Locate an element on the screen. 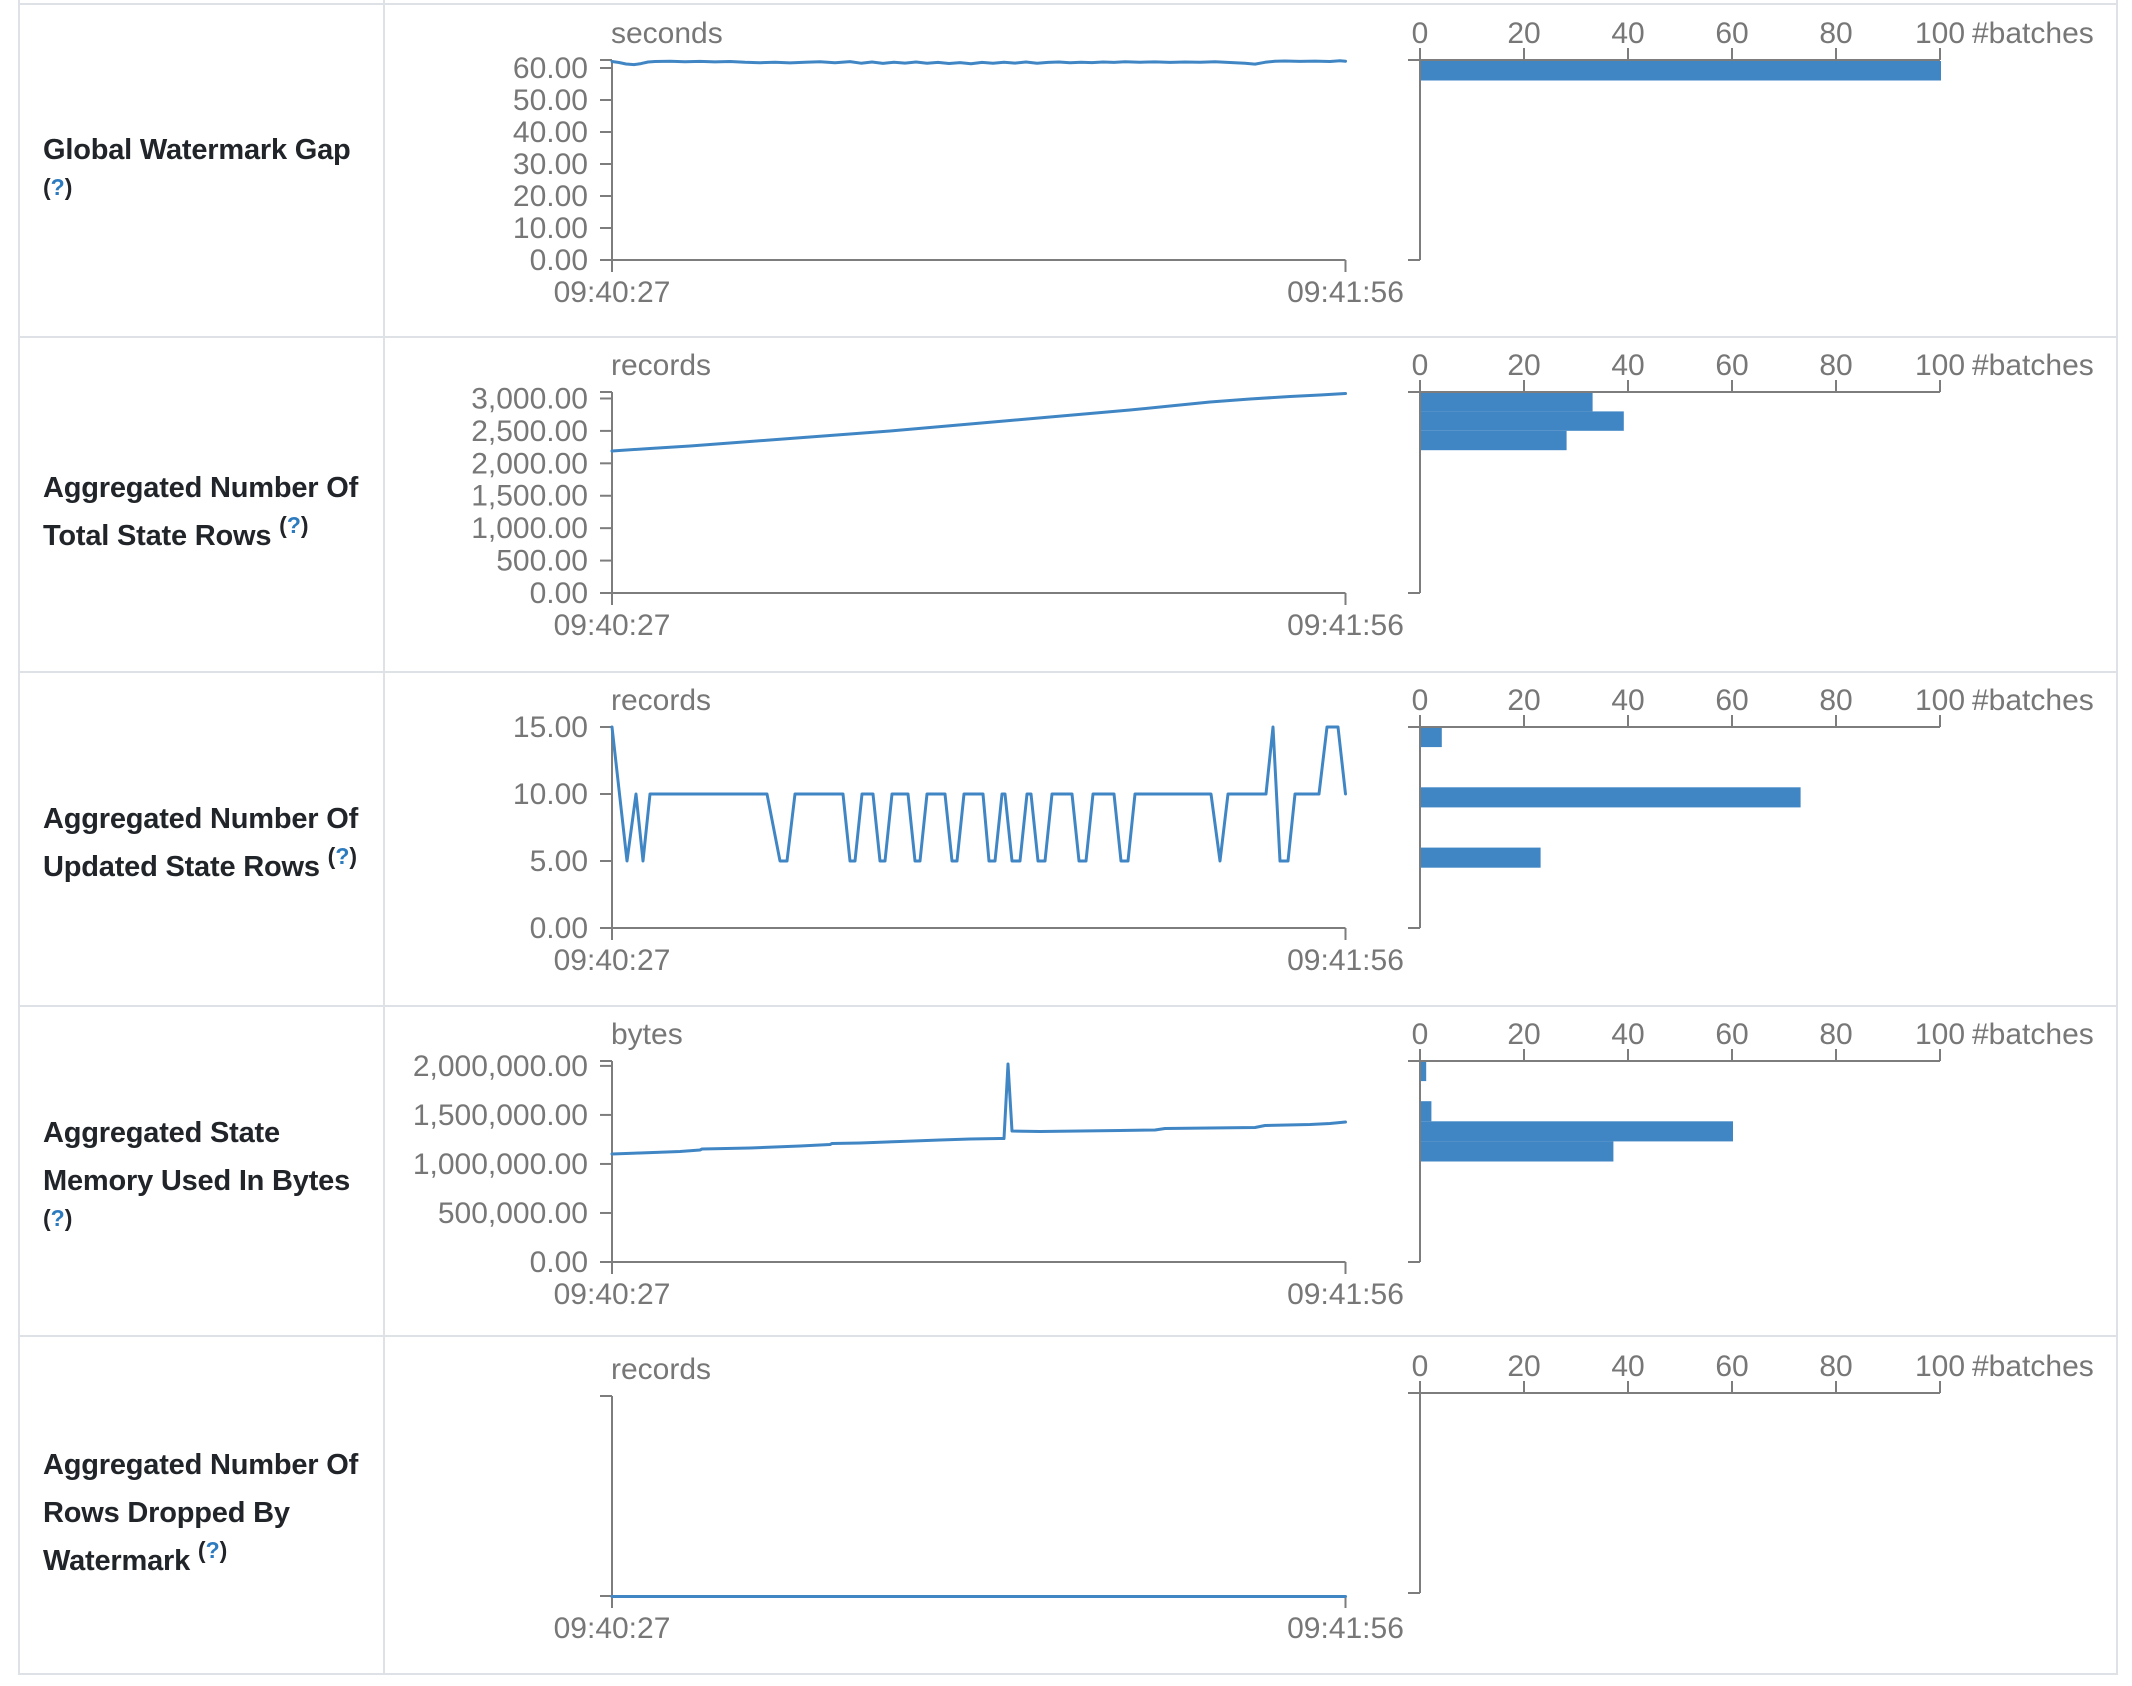 Image resolution: width=2132 pixels, height=1686 pixels. svg-text: 2,500.00 is located at coordinates (529, 431).